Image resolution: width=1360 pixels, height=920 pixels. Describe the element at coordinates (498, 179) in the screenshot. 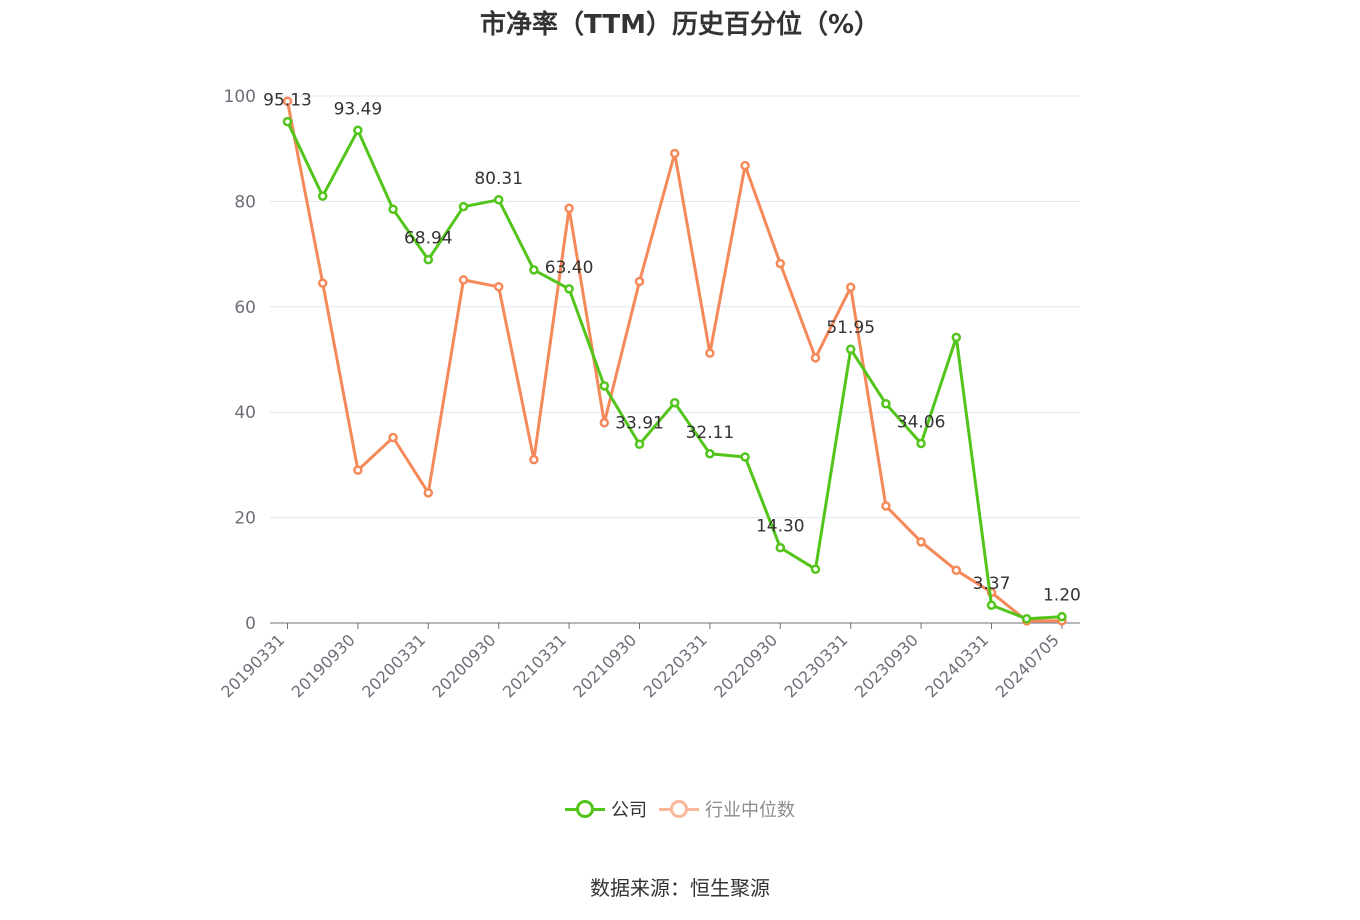

I see `data-label-6: 80.31` at that location.